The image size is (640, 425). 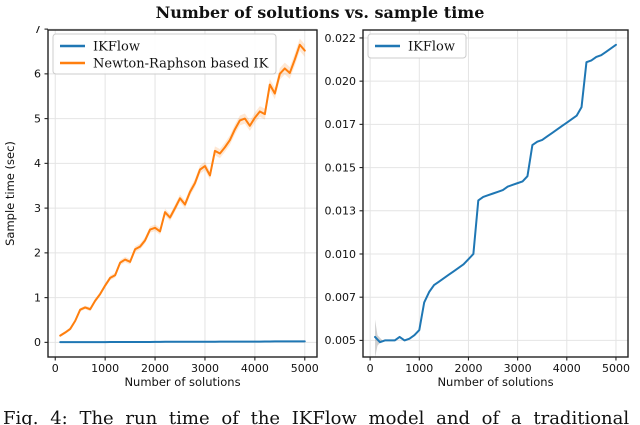 I want to click on svg-text: 1, so click(x=37, y=297).